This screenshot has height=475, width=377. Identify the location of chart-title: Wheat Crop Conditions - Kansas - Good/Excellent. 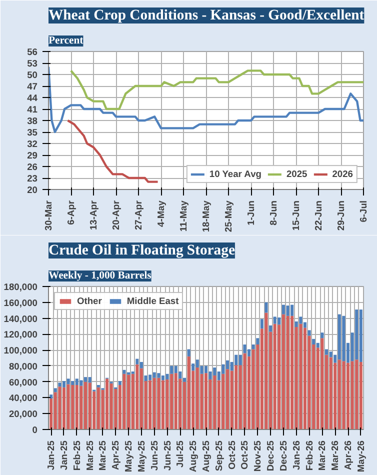
(206, 16).